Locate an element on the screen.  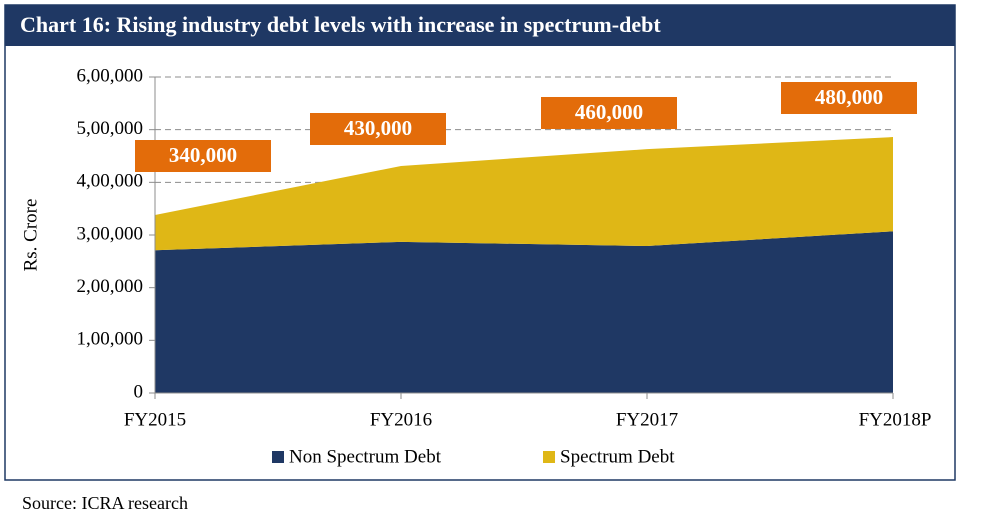
legend-label: Non Spectrum Debt is located at coordinates (365, 456).